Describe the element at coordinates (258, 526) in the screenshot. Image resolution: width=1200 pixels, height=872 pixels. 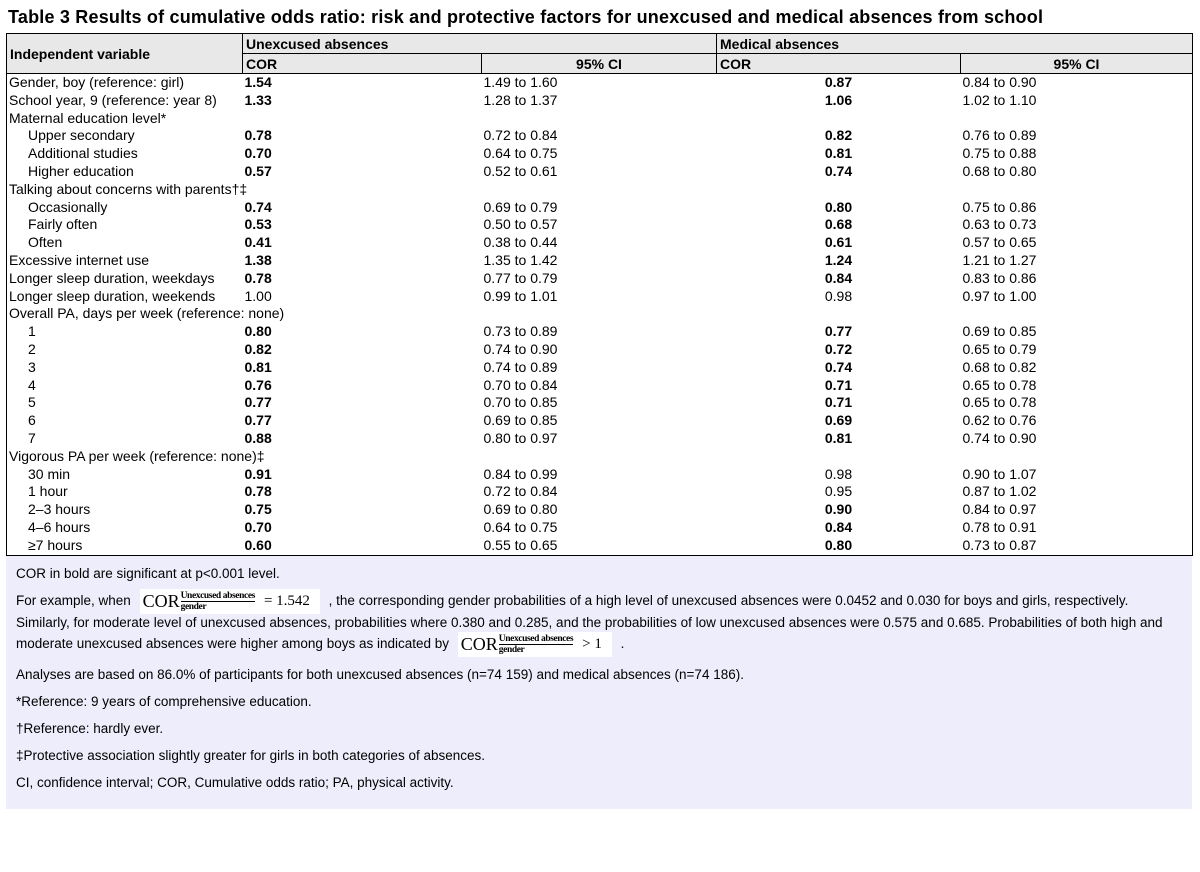
I see `unexcused-cor-cell: 0.70` at that location.